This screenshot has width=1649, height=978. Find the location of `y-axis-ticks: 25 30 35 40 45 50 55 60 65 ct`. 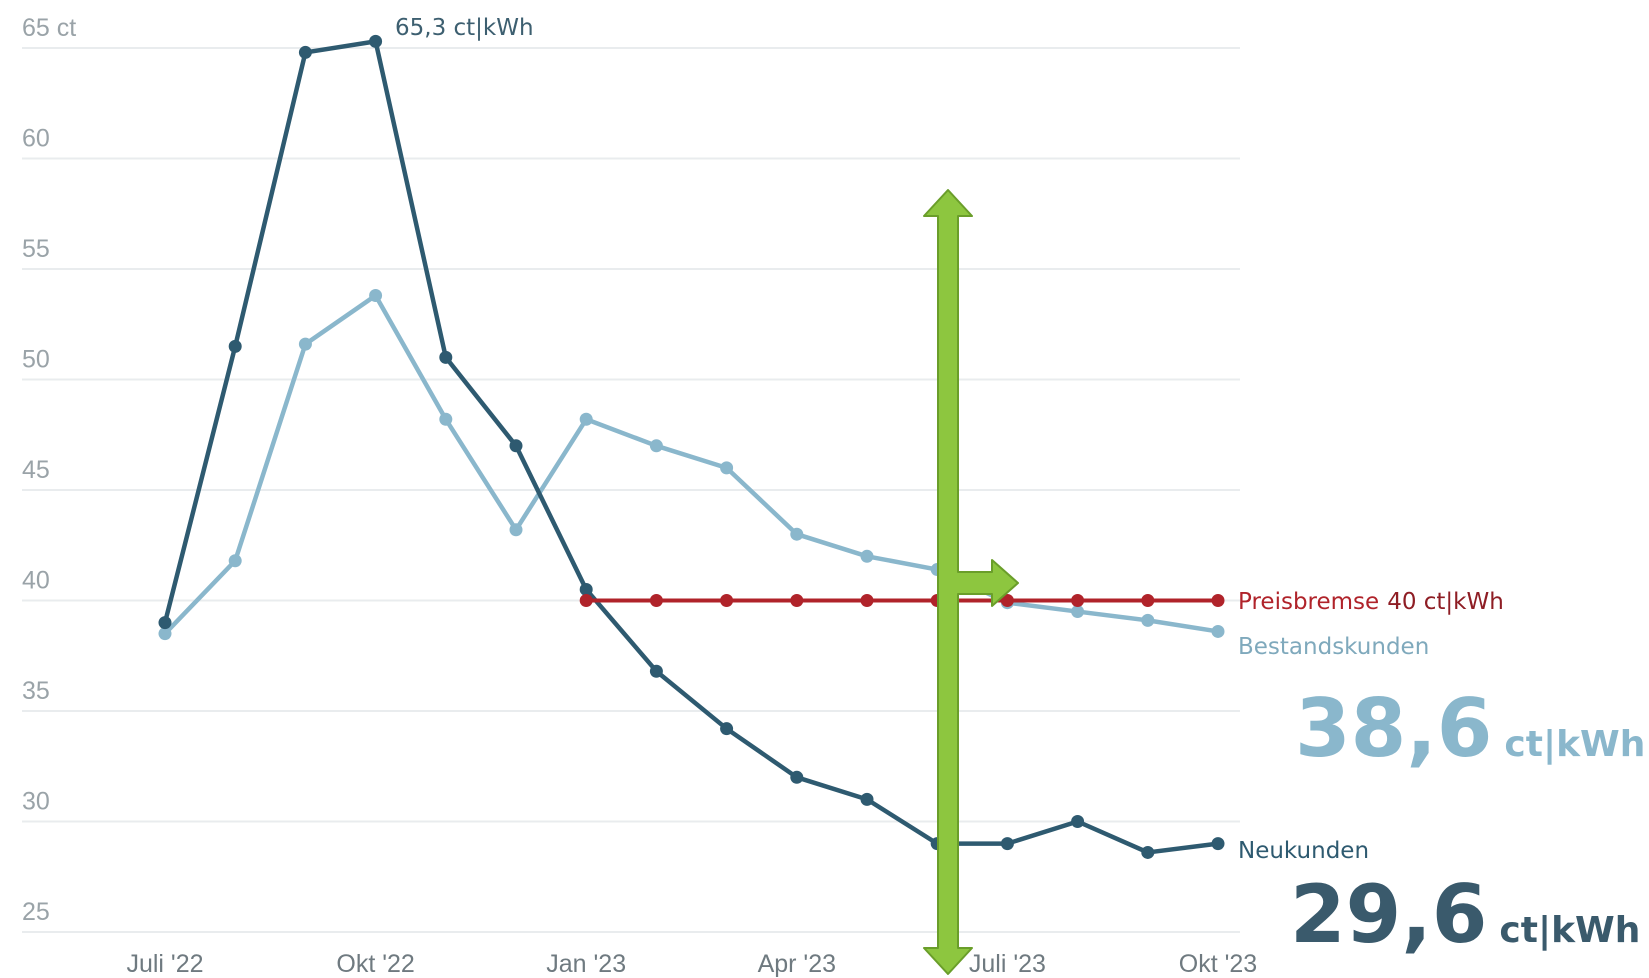

y-axis-ticks: 25 30 35 40 45 50 55 60 65 ct is located at coordinates (49, 470).